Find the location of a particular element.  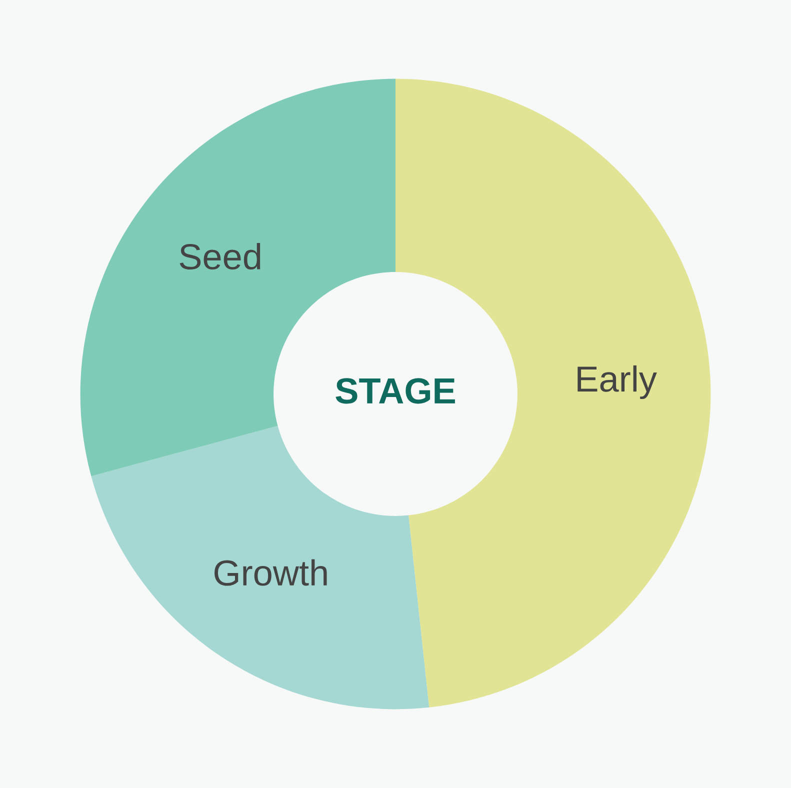

slice-label: Seed is located at coordinates (220, 256).